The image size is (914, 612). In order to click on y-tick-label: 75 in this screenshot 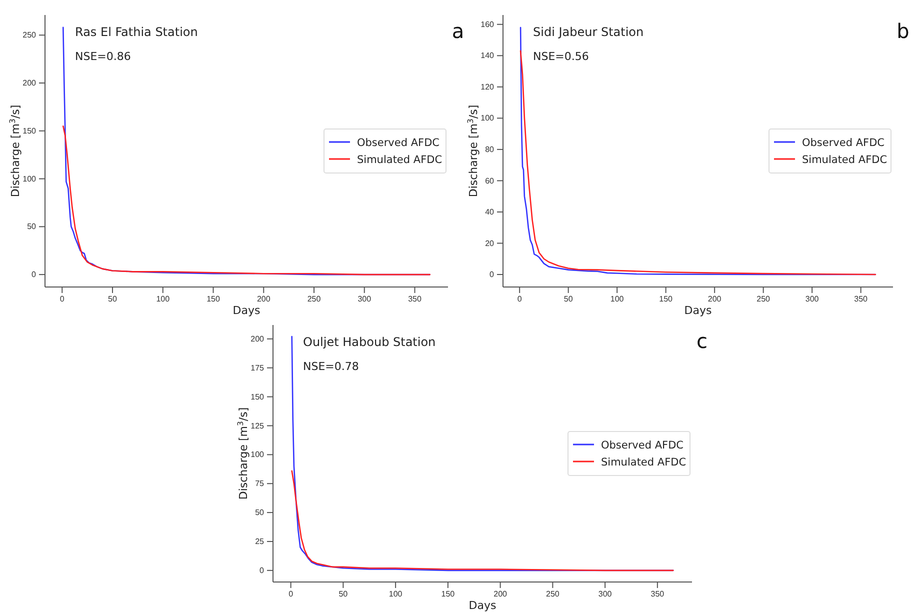, I will do `click(260, 483)`.